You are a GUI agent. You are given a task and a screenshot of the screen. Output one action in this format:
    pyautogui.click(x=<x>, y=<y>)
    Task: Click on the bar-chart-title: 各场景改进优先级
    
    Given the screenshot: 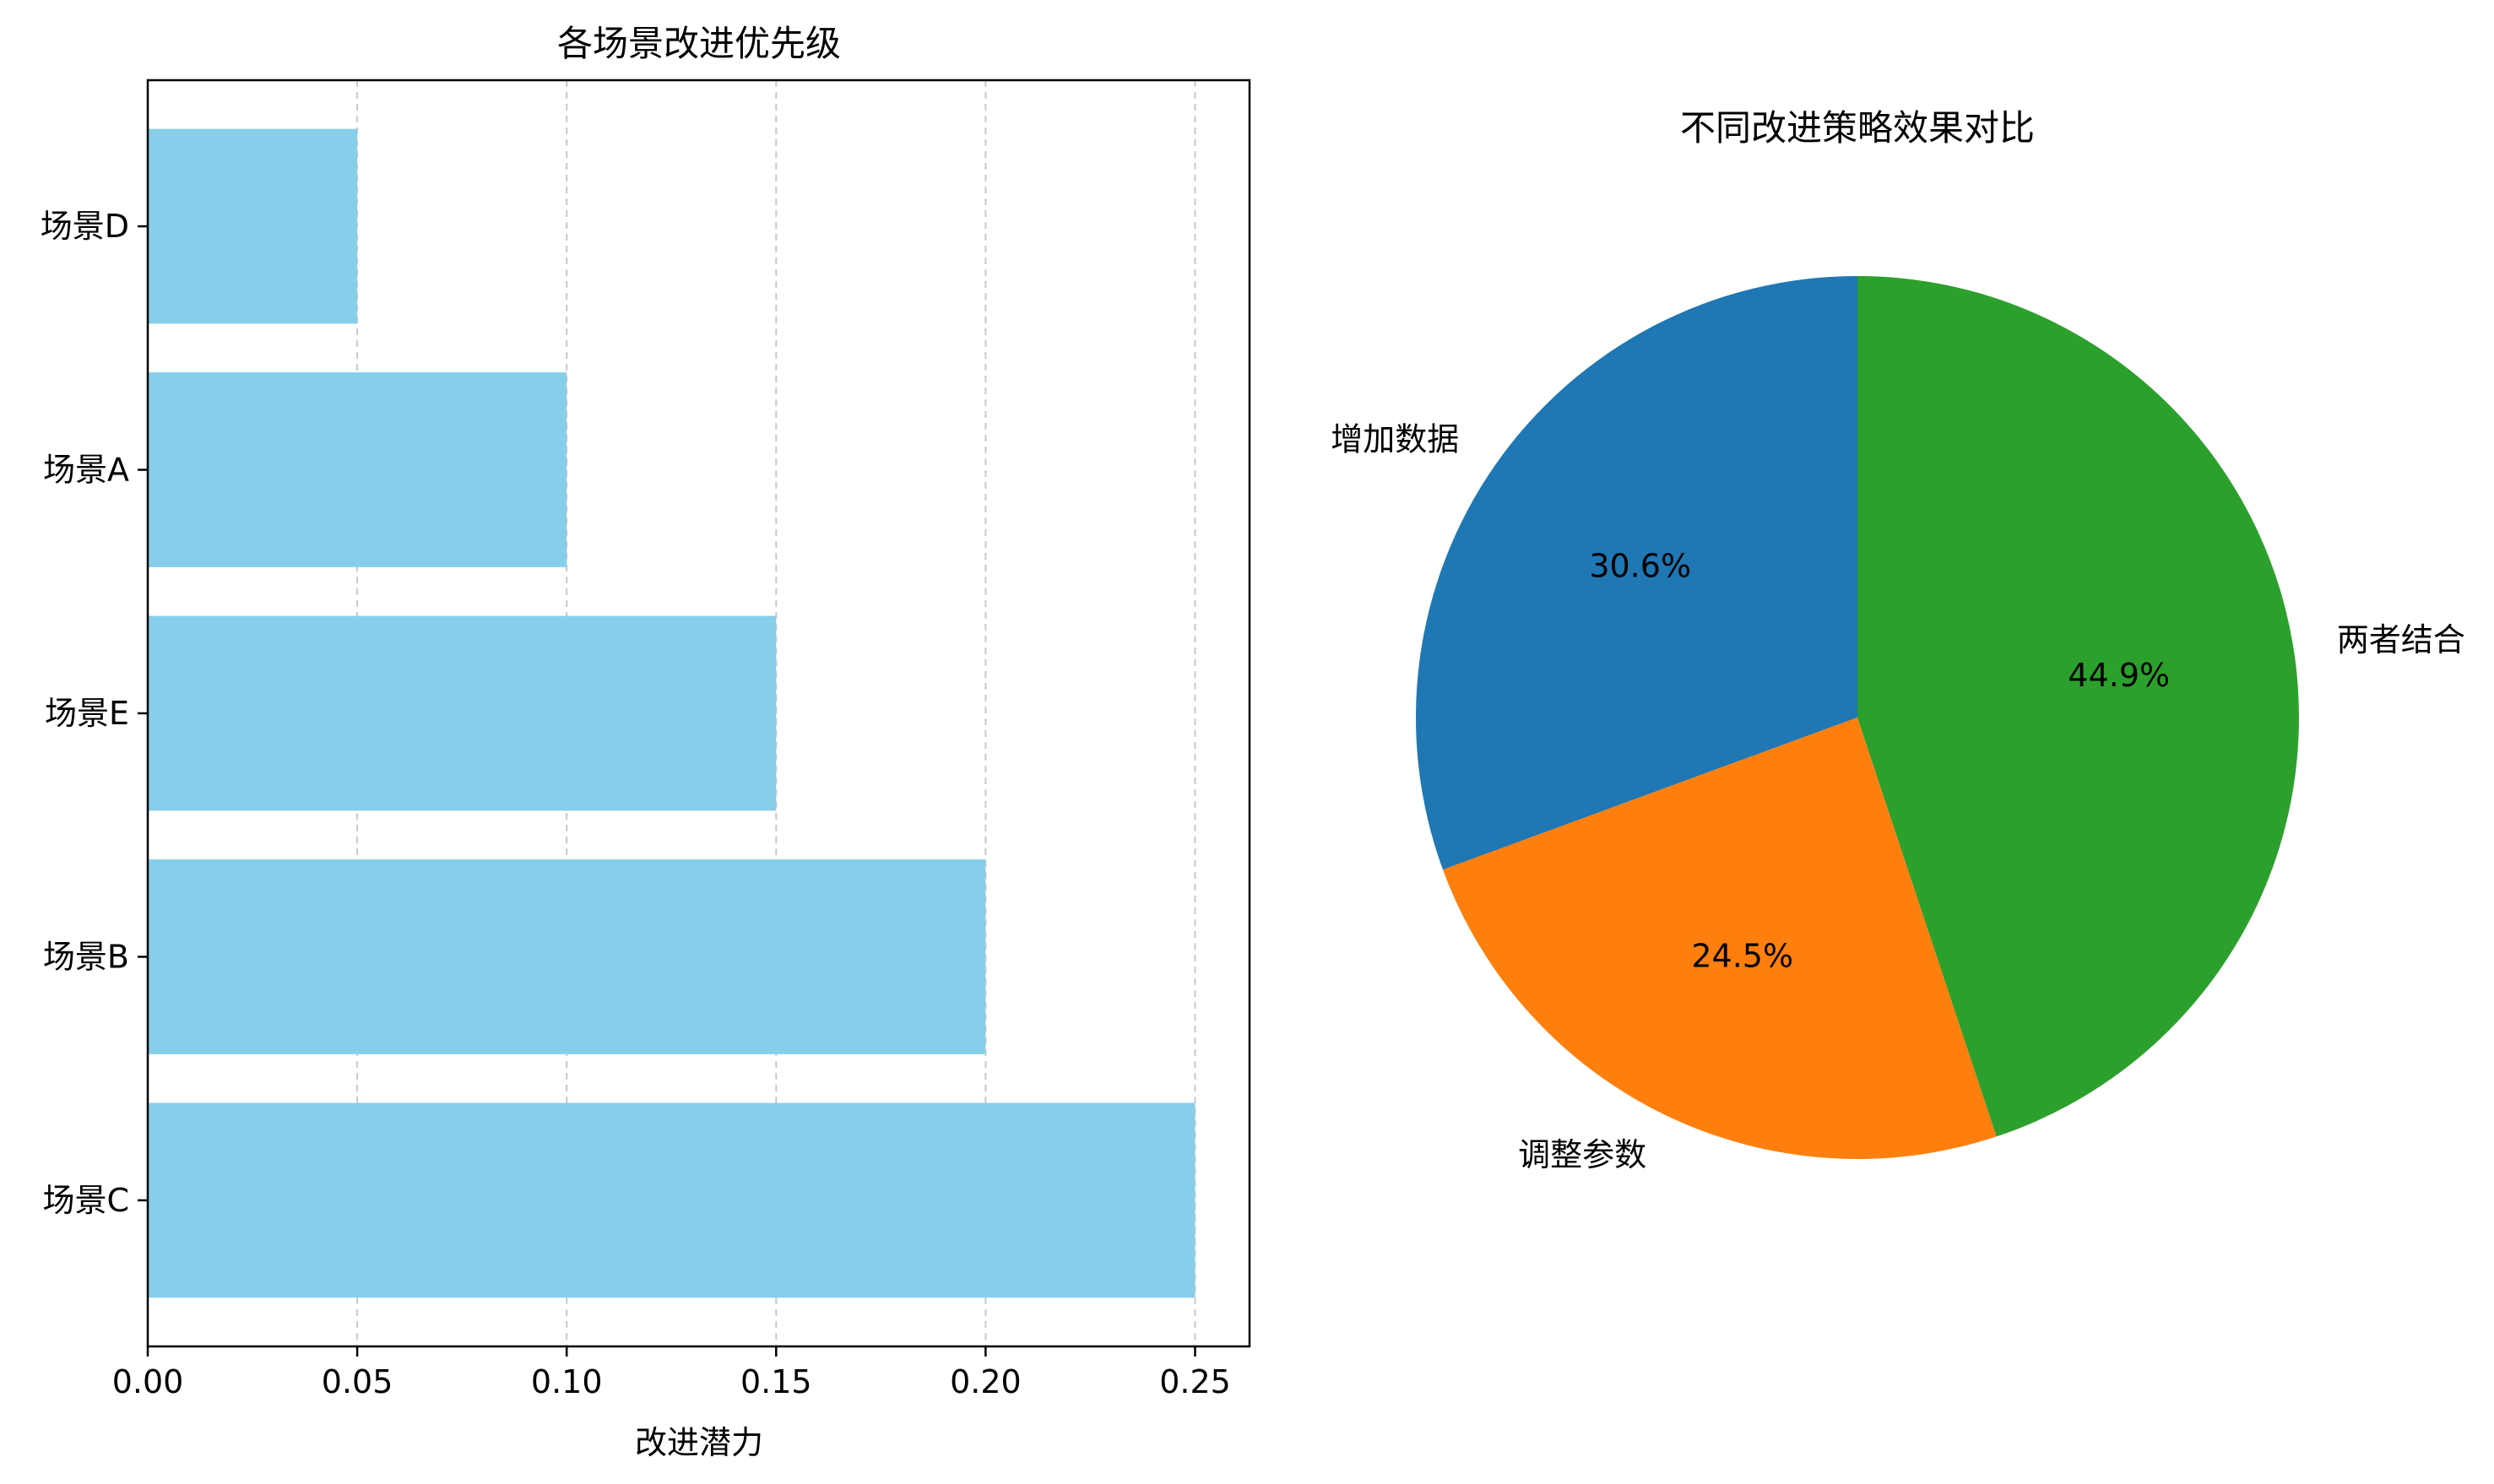 What is the action you would take?
    pyautogui.click(x=699, y=43)
    